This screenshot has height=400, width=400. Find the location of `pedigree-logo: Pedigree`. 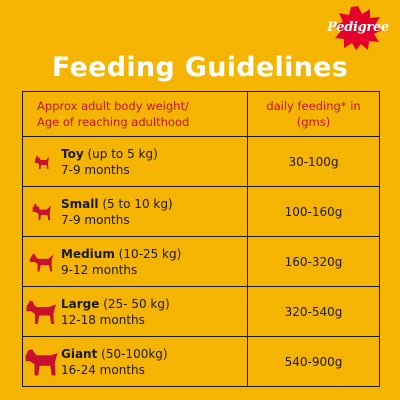

pedigree-logo: Pedigree is located at coordinates (358, 28).